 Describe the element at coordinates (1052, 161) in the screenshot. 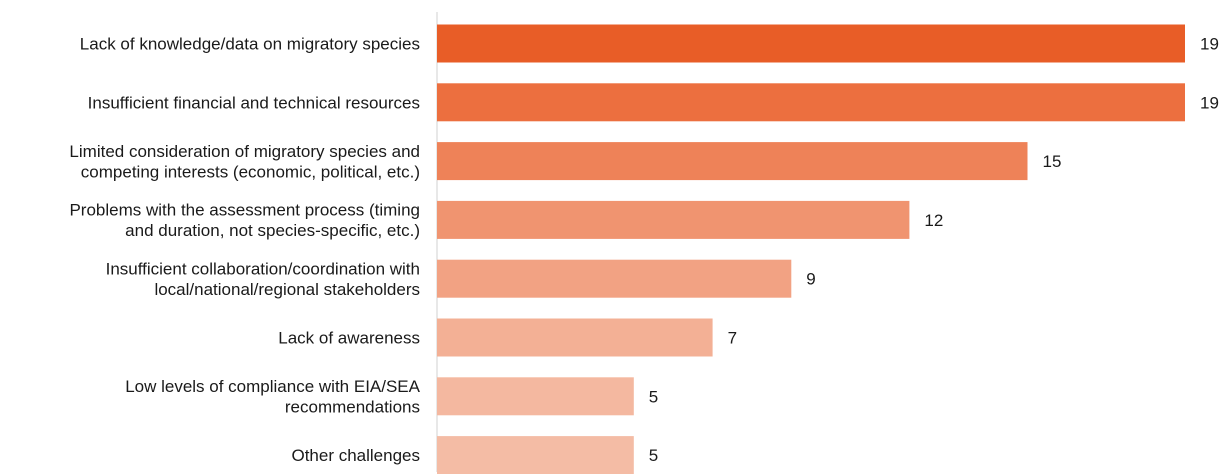

I see `value-label-2: 15` at that location.